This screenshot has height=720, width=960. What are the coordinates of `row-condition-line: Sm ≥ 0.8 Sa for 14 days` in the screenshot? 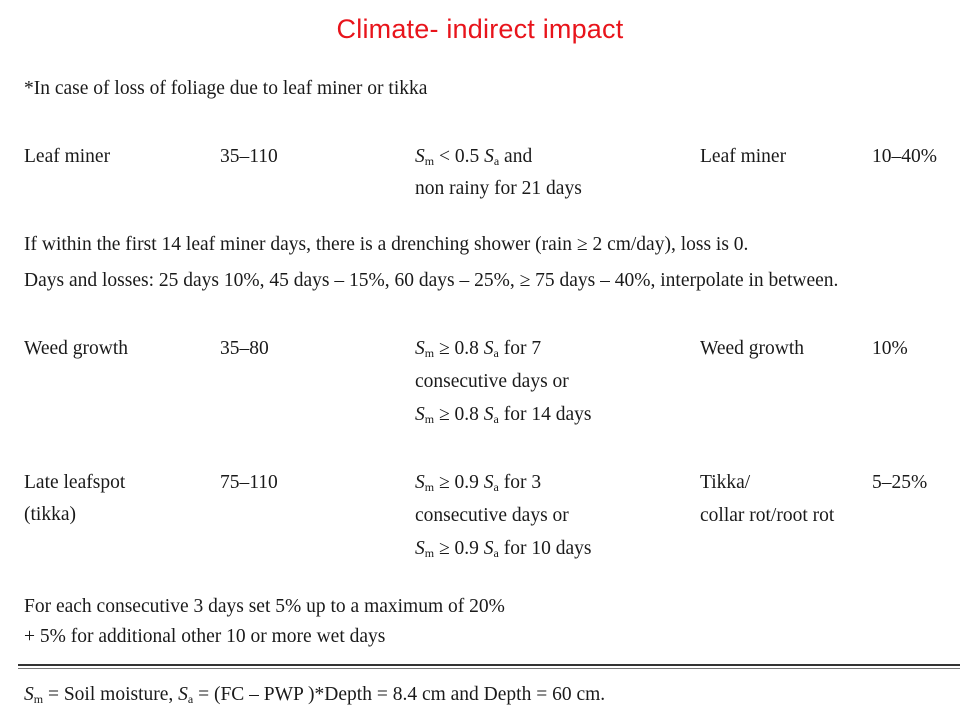 It's located at (503, 415).